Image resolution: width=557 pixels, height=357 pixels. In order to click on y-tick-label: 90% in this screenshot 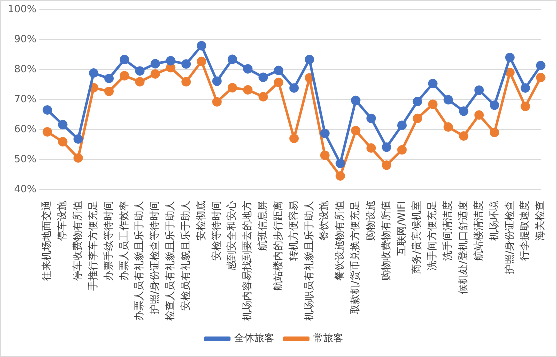, I will do `click(25, 40)`.